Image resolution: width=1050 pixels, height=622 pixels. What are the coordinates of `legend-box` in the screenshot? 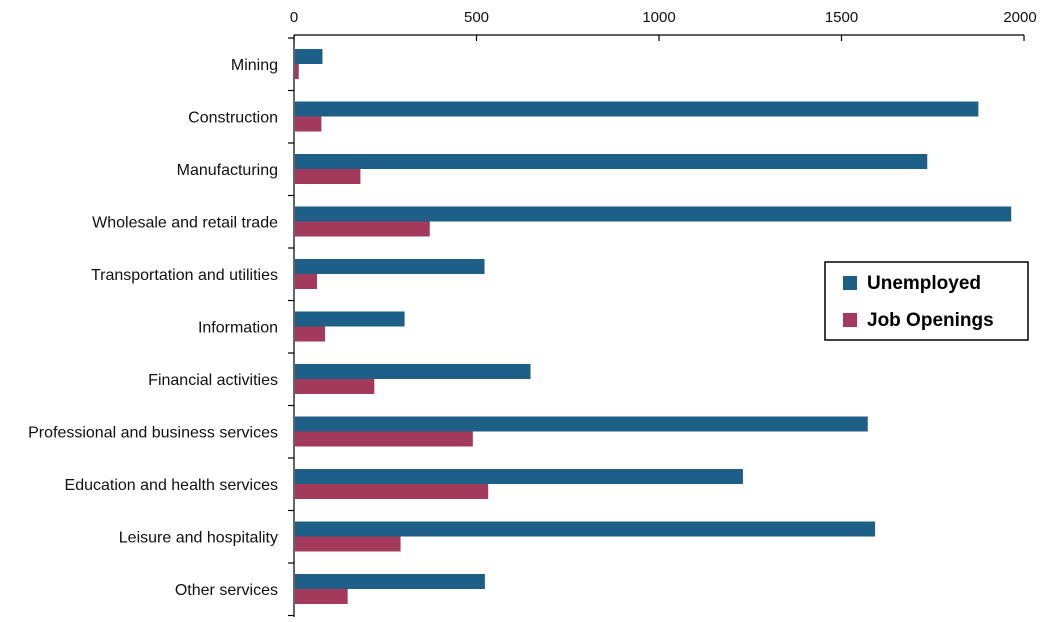 It's located at (926, 301).